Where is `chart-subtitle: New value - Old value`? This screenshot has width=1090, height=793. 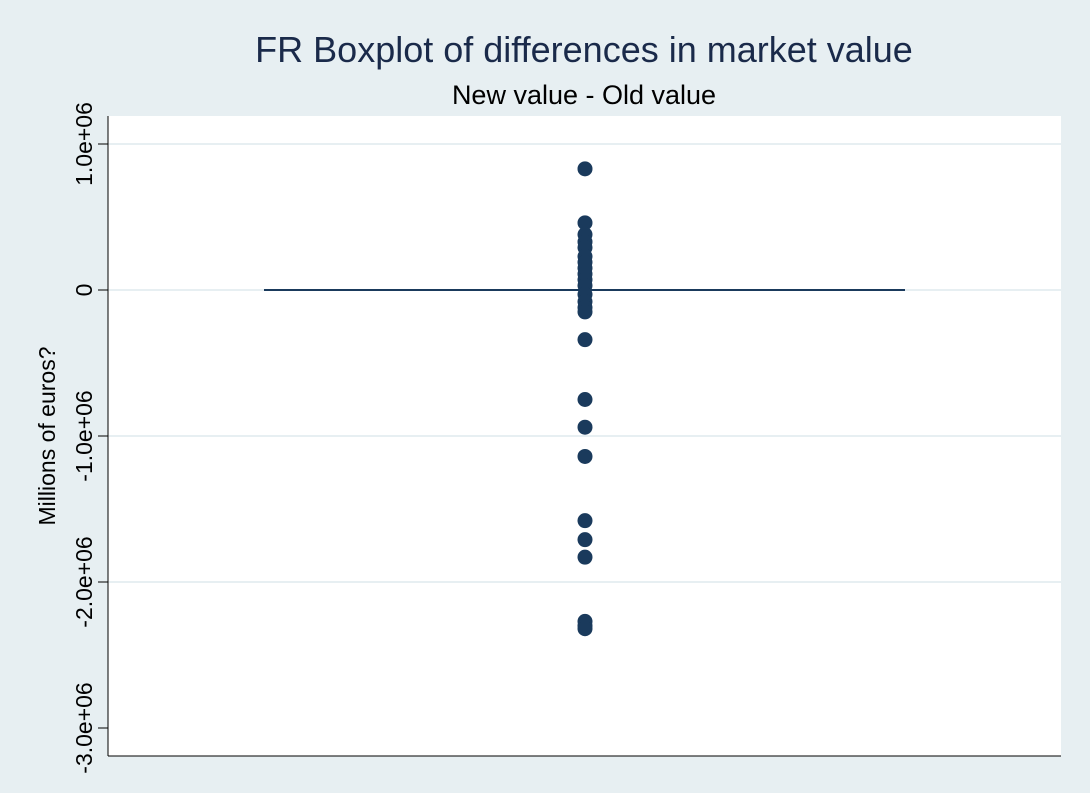
chart-subtitle: New value - Old value is located at coordinates (584, 95).